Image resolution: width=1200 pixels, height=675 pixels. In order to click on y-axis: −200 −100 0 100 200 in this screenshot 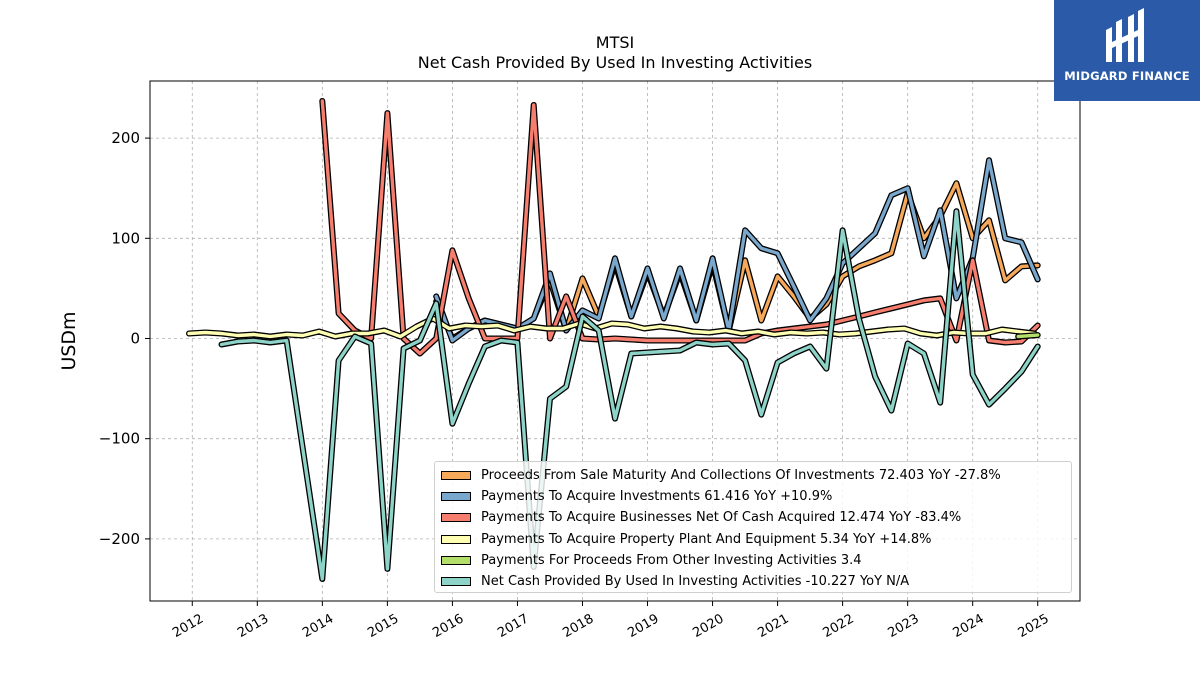, I will do `click(124, 338)`.